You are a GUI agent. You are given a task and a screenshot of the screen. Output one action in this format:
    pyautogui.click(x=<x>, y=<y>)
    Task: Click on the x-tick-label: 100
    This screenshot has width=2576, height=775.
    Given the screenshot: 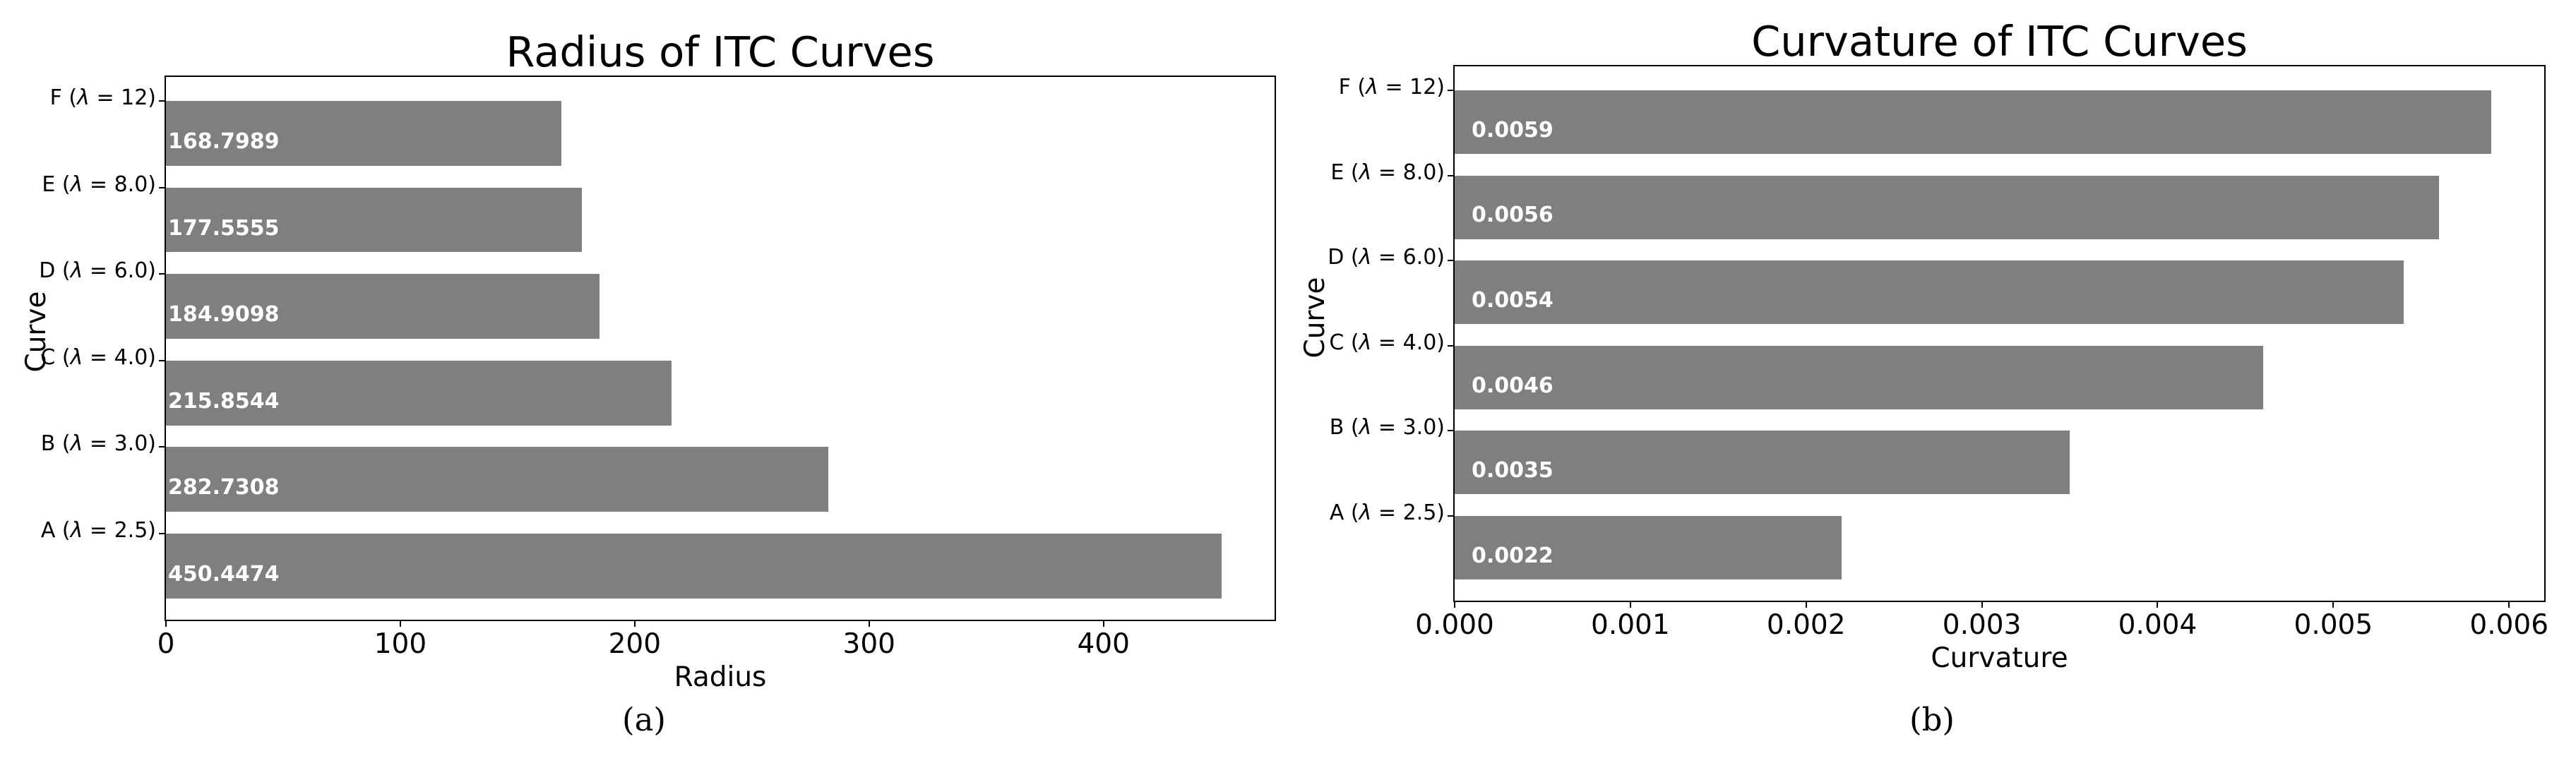 What is the action you would take?
    pyautogui.click(x=400, y=644)
    